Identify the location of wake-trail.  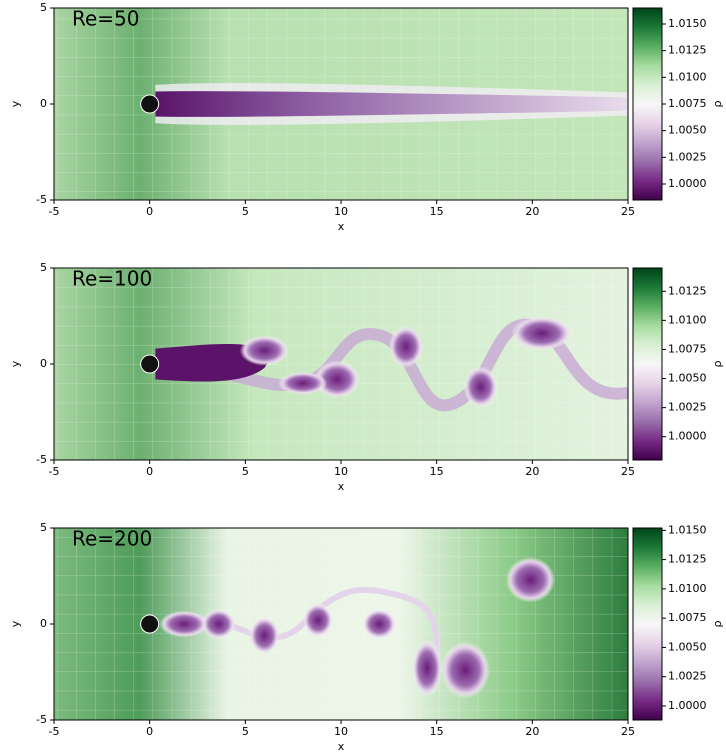
(313, 624).